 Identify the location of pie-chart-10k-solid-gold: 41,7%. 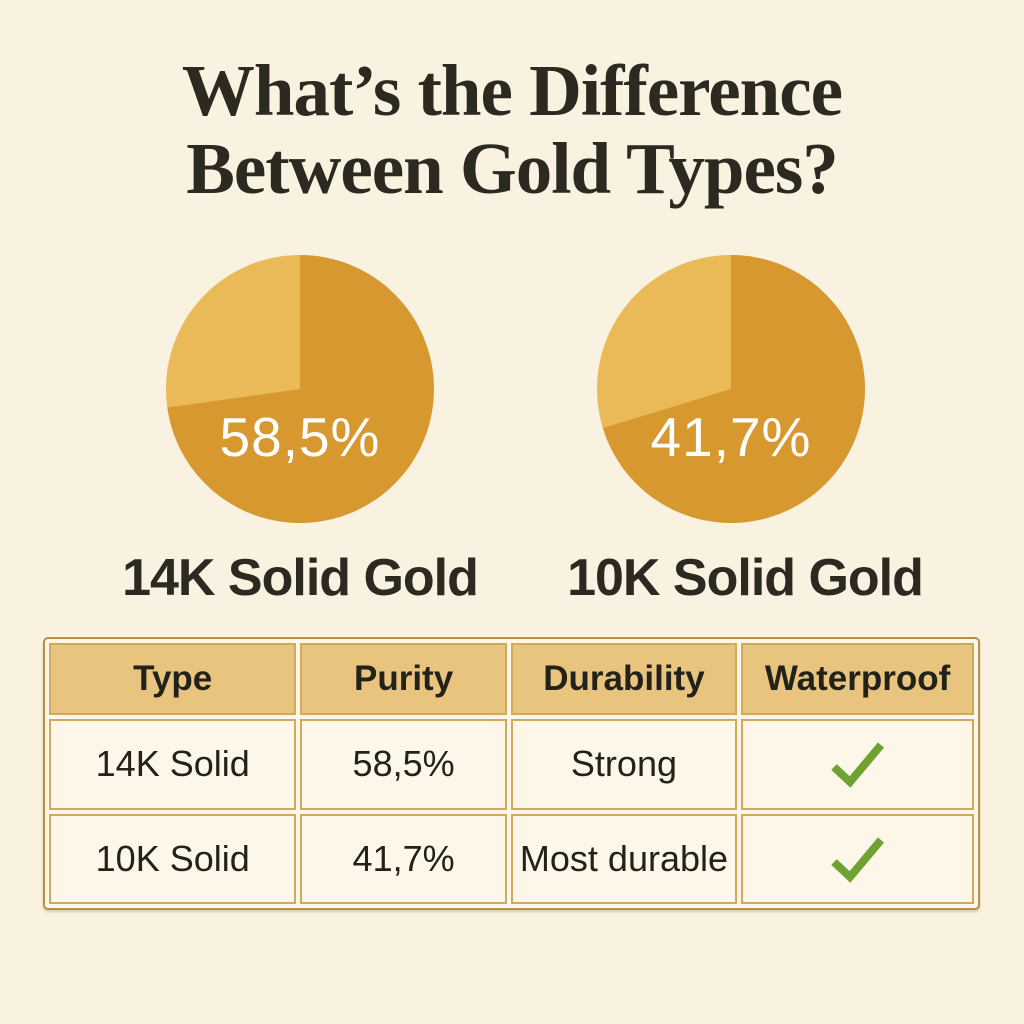
(731, 389).